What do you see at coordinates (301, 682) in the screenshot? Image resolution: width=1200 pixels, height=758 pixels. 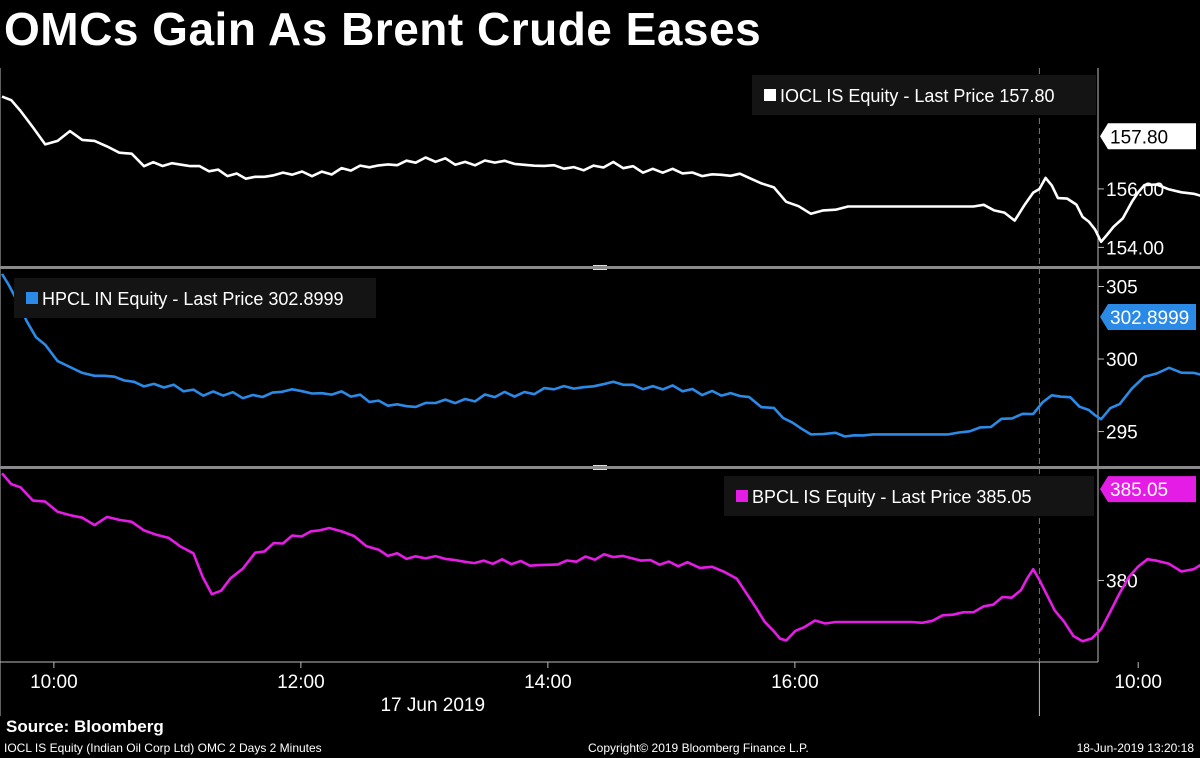 I see `x-tick-label: 12:00` at bounding box center [301, 682].